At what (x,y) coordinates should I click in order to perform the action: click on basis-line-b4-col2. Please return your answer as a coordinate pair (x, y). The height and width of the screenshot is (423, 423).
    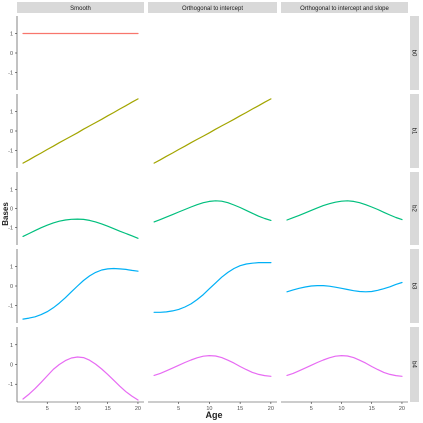
    Looking at the image, I should click on (212, 366).